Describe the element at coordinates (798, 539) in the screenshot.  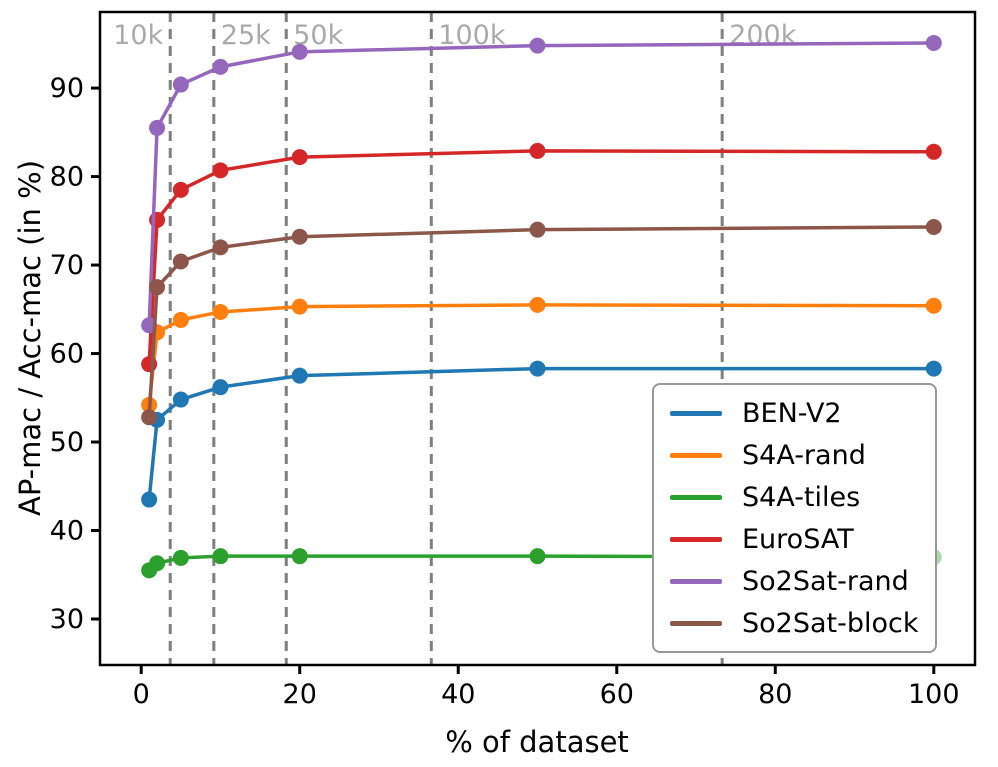
I see `legend-label: EuroSAT` at that location.